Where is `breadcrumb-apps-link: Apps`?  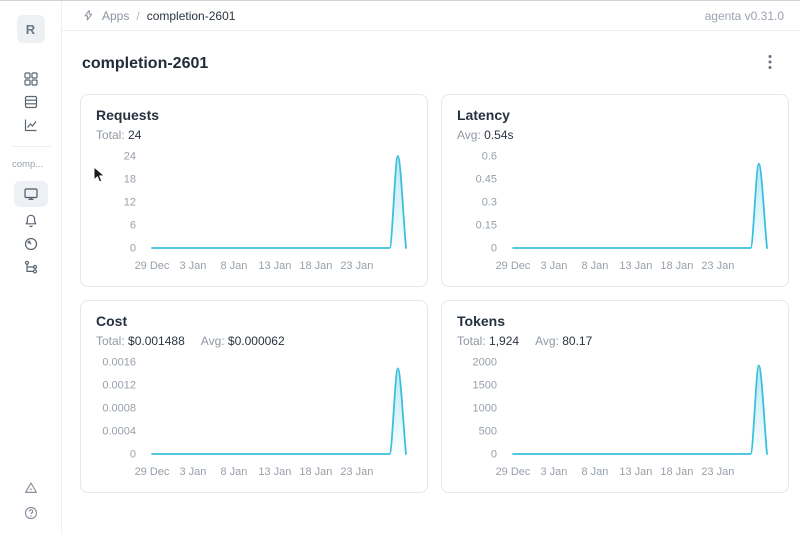
breadcrumb-apps-link: Apps is located at coordinates (116, 15).